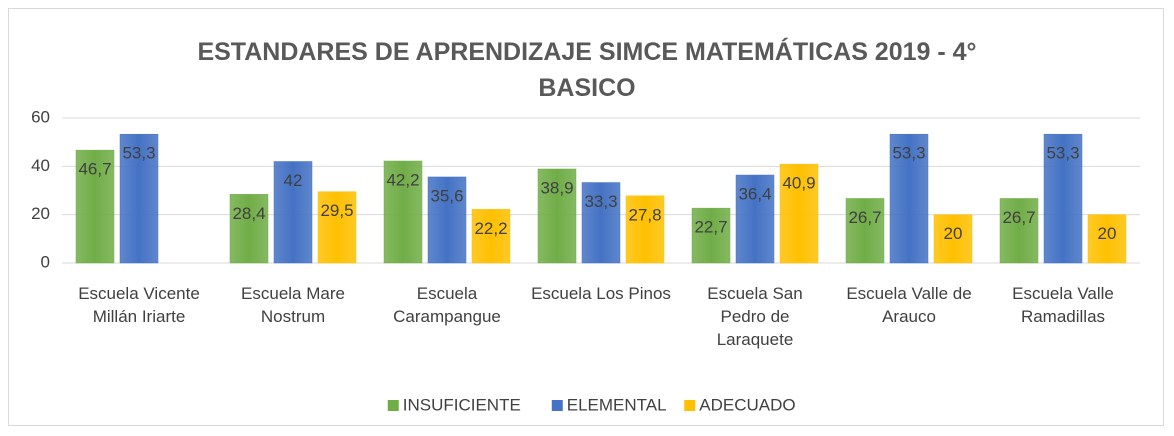 This screenshot has height=436, width=1174. Describe the element at coordinates (45, 261) in the screenshot. I see `y-tick-label: 0` at that location.